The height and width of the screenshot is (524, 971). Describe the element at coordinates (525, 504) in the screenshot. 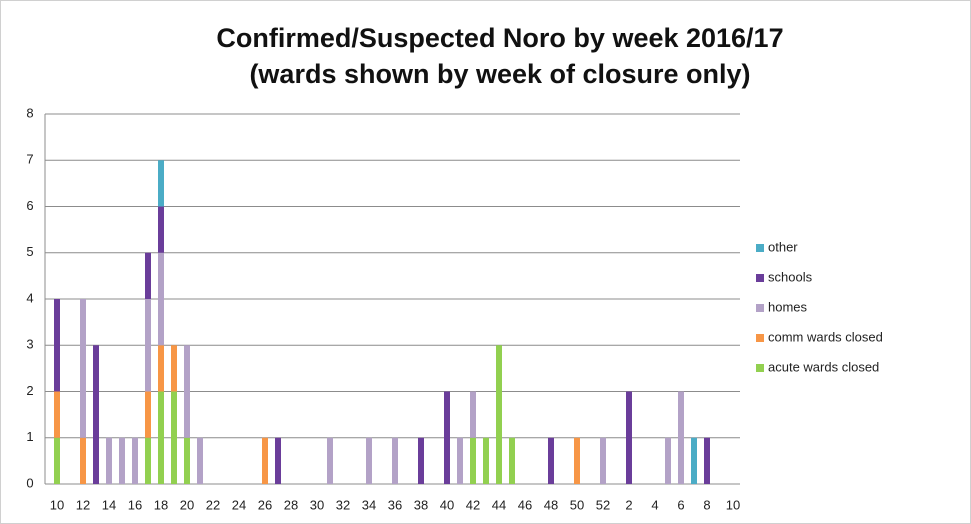

I see `x-tick-label: 46` at that location.